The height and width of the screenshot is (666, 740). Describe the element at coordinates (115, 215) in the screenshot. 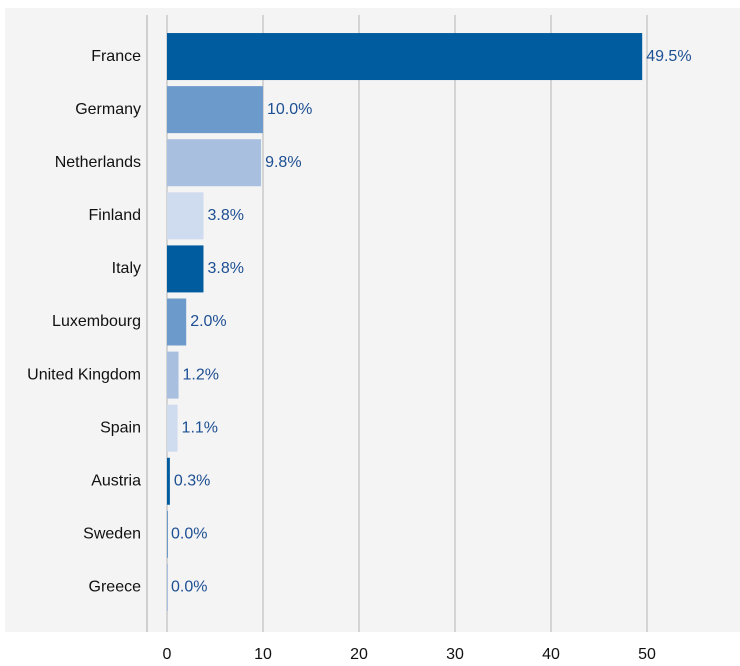

I see `y-tick-label: Finland` at that location.